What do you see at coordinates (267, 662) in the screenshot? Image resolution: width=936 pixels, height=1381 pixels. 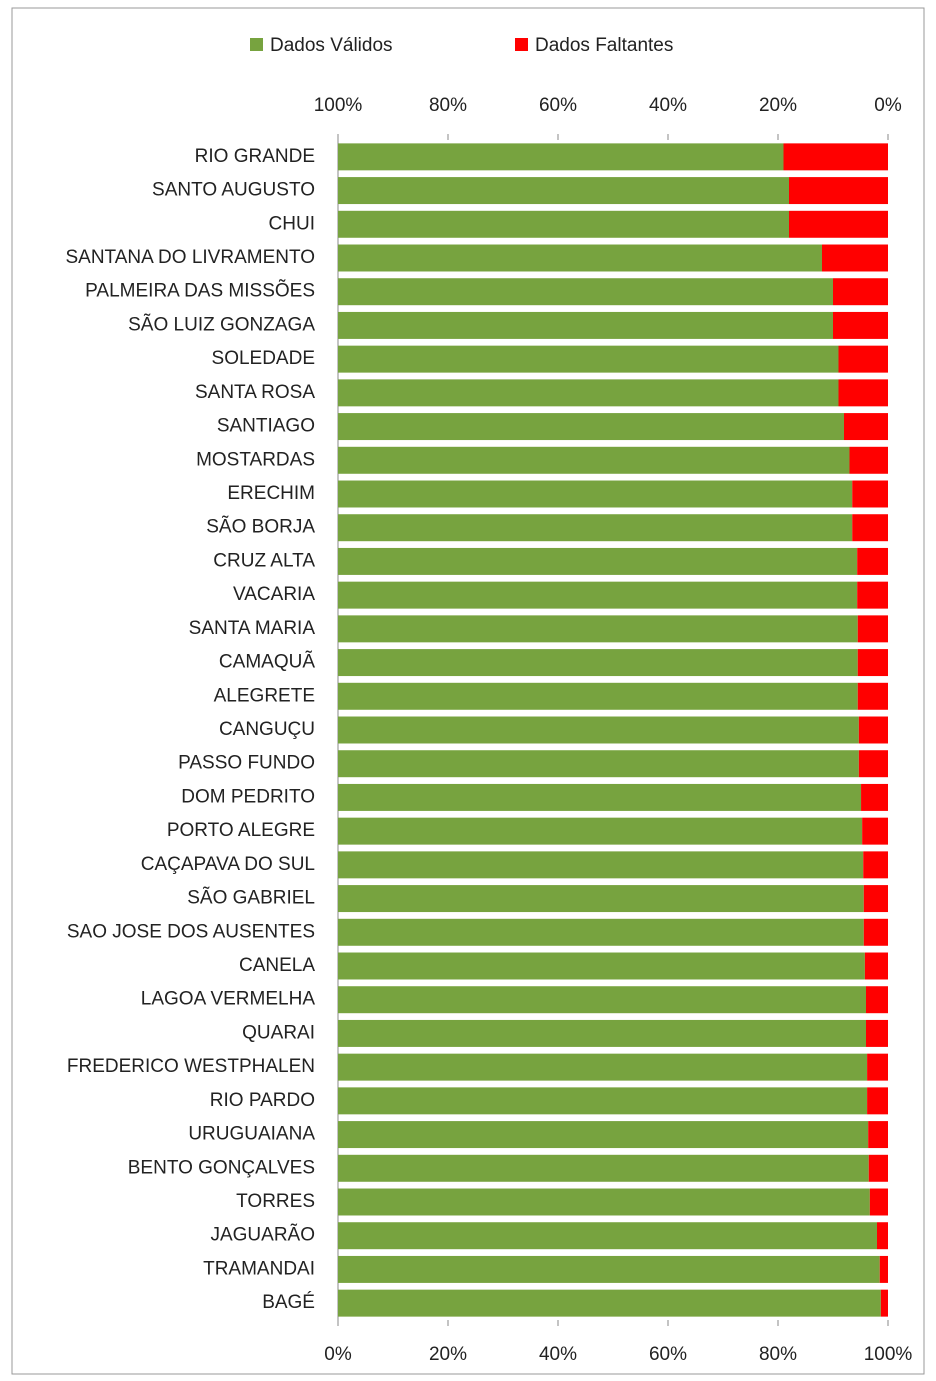 I see `y-tick-label: CAMAQUÃ` at bounding box center [267, 662].